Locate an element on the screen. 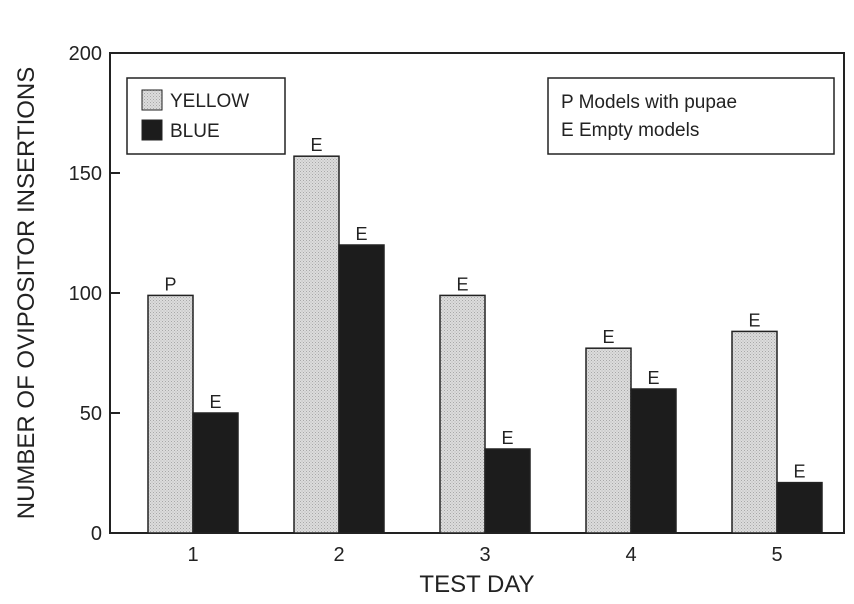  y-axis-title: NUMBER OF OVIPOSITOR INSERTIONS is located at coordinates (26, 293).